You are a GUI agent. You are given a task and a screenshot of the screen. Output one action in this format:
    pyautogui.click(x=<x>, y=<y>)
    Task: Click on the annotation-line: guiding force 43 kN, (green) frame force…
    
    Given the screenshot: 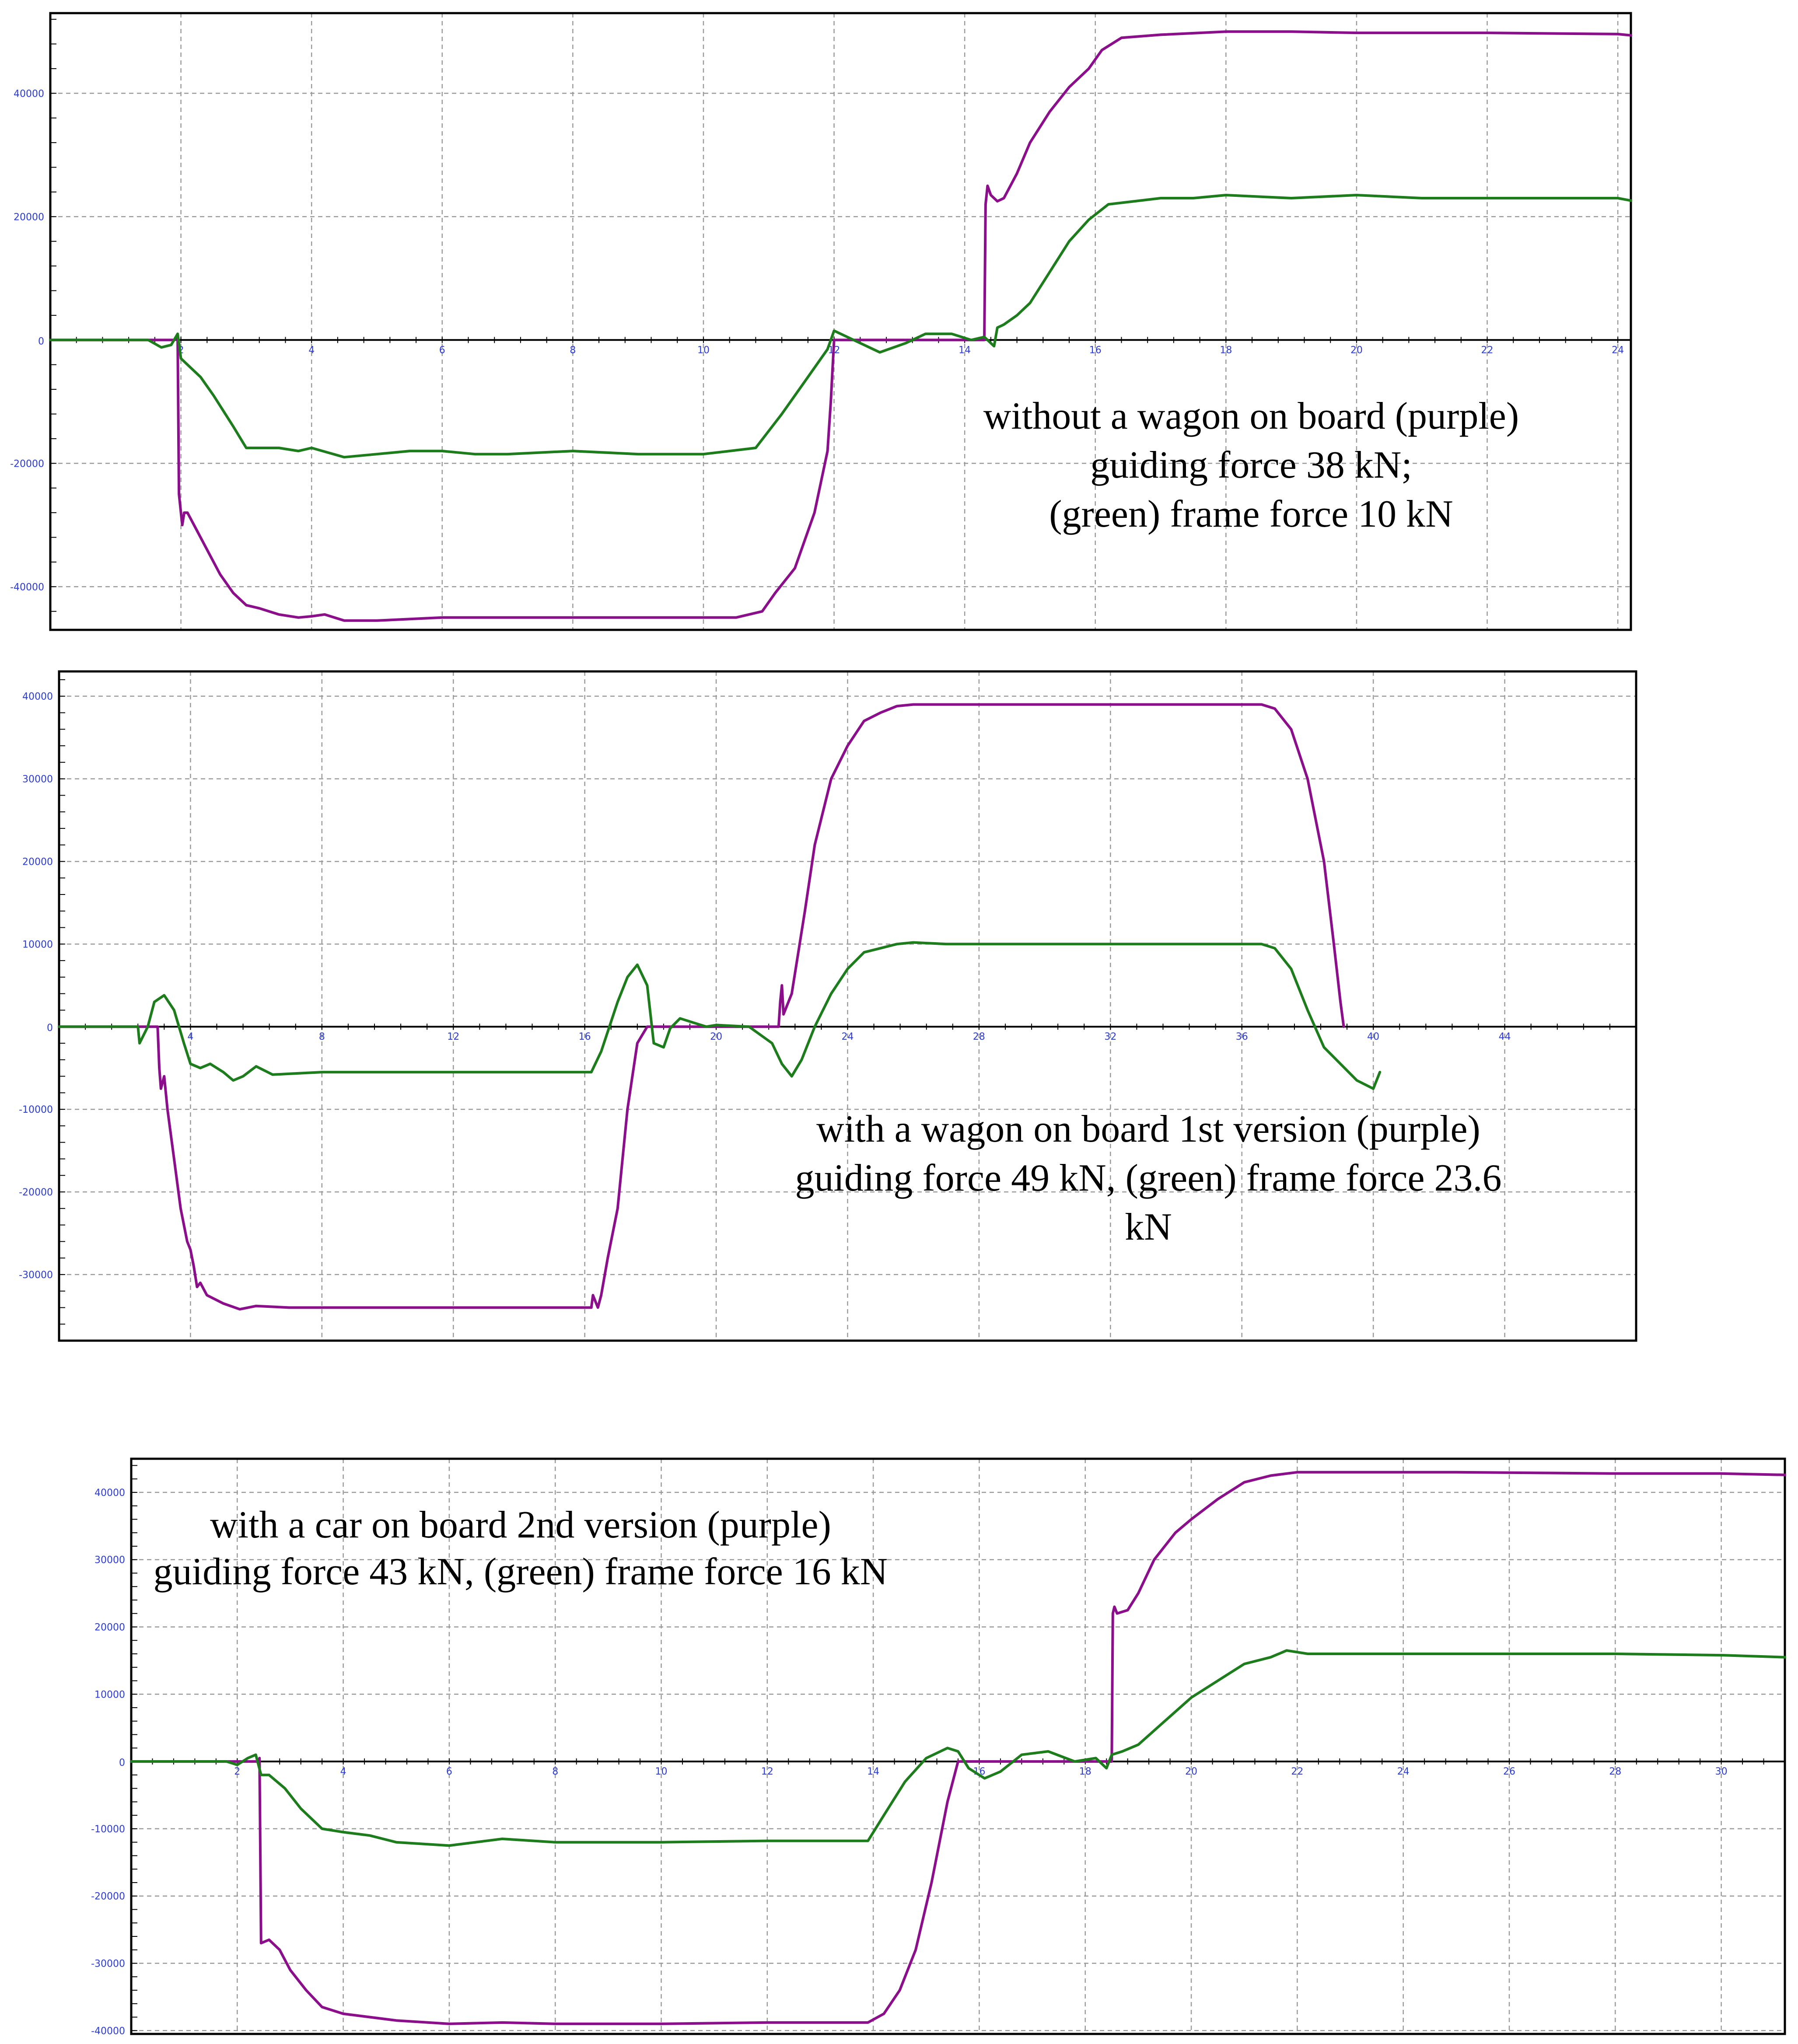 What is the action you would take?
    pyautogui.click(x=521, y=1572)
    